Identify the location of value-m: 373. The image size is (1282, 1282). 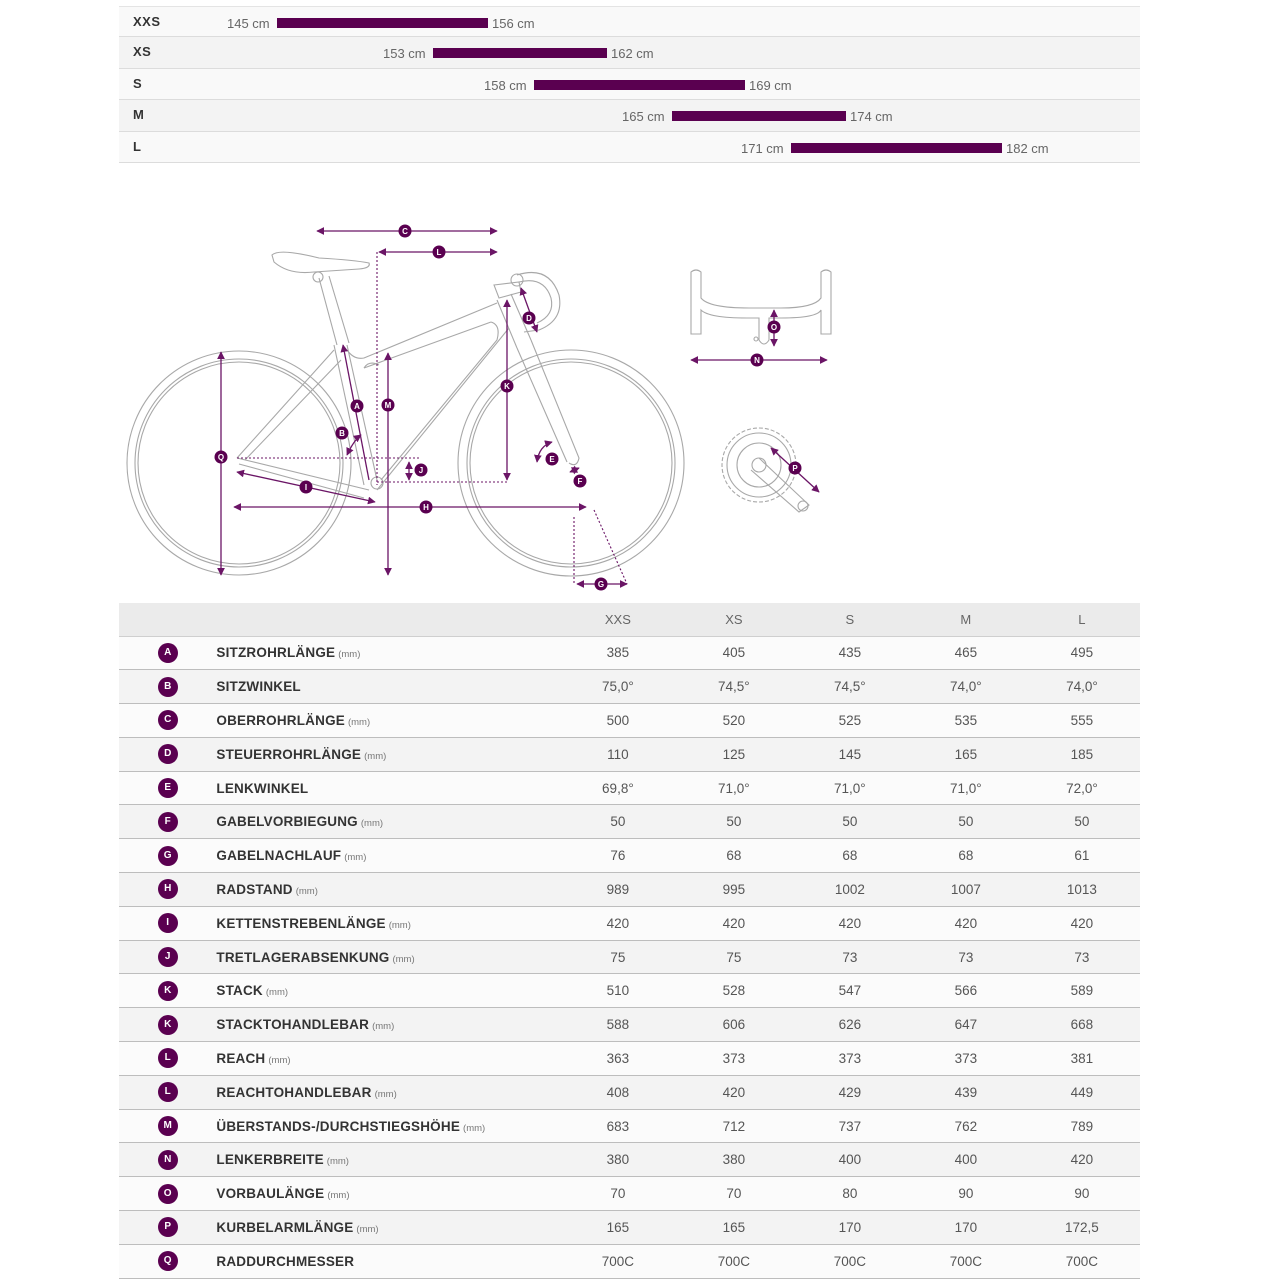
(965, 1058).